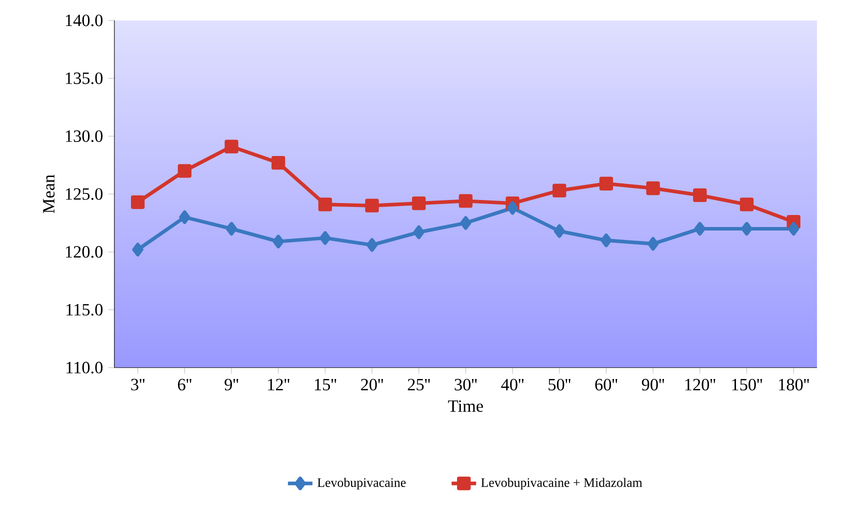 The width and height of the screenshot is (866, 515). I want to click on y-tick-label: 130.0, so click(84, 136).